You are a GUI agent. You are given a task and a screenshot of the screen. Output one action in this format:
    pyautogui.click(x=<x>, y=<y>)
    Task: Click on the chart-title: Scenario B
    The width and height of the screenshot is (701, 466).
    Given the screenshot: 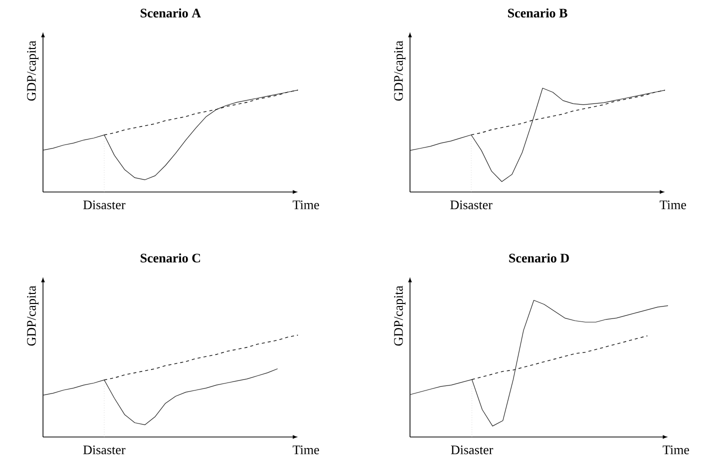 What is the action you would take?
    pyautogui.click(x=538, y=13)
    